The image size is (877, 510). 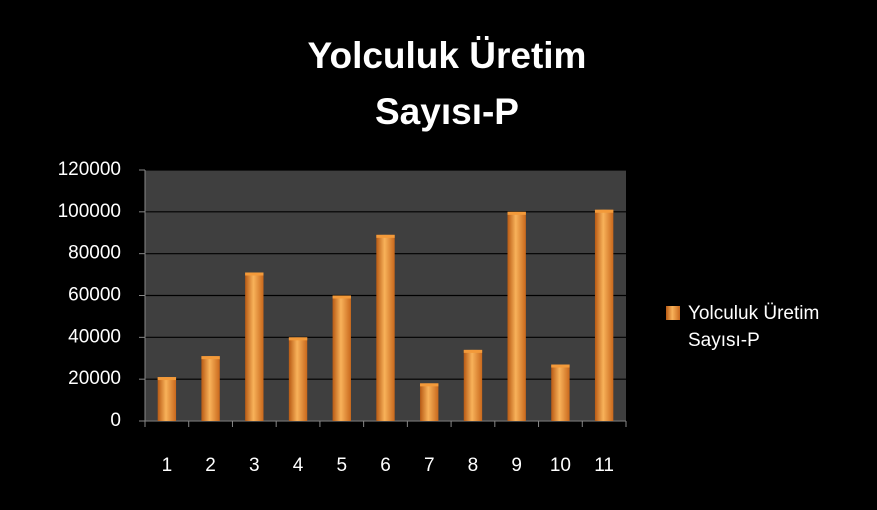 I want to click on y-tick-label: 40000, so click(x=94, y=336).